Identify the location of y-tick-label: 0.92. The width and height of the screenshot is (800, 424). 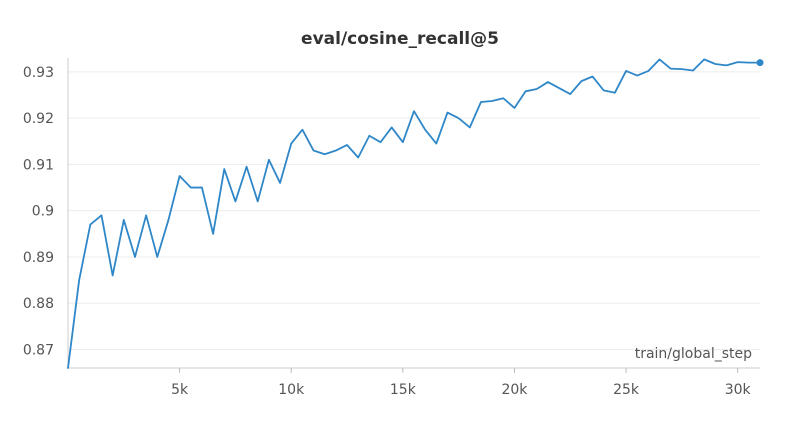
(38, 119).